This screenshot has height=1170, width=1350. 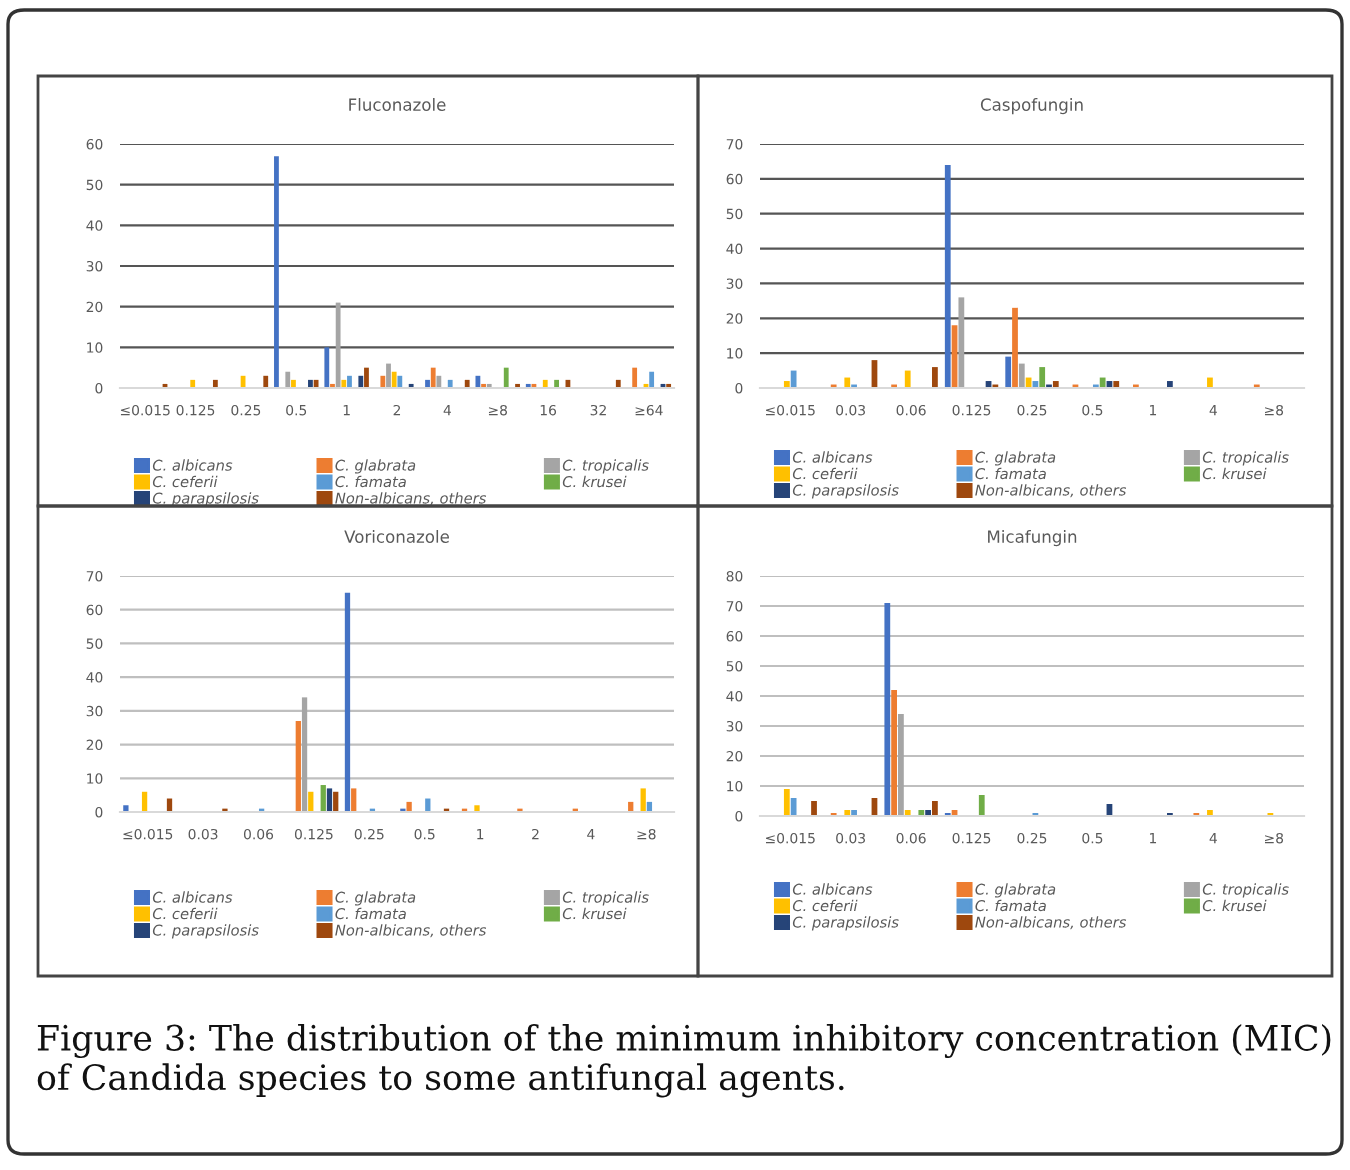 I want to click on chart-title: Voriconazole, so click(x=396, y=536).